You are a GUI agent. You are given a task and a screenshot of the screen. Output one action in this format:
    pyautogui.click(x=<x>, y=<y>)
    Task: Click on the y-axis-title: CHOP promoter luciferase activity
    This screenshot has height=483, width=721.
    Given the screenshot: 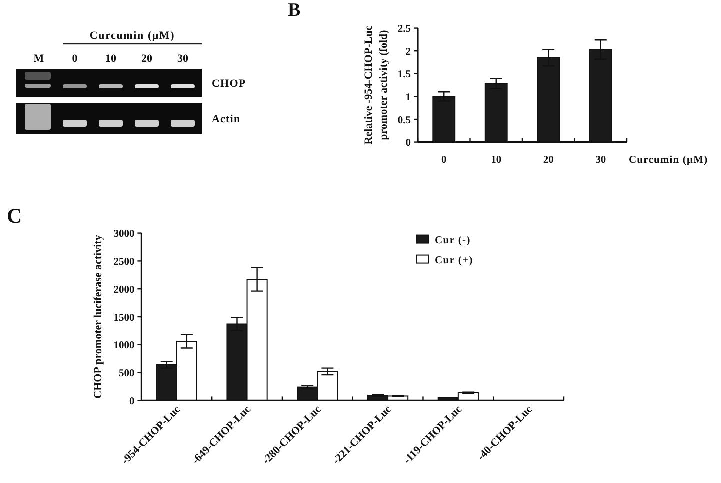 What is the action you would take?
    pyautogui.click(x=98, y=316)
    